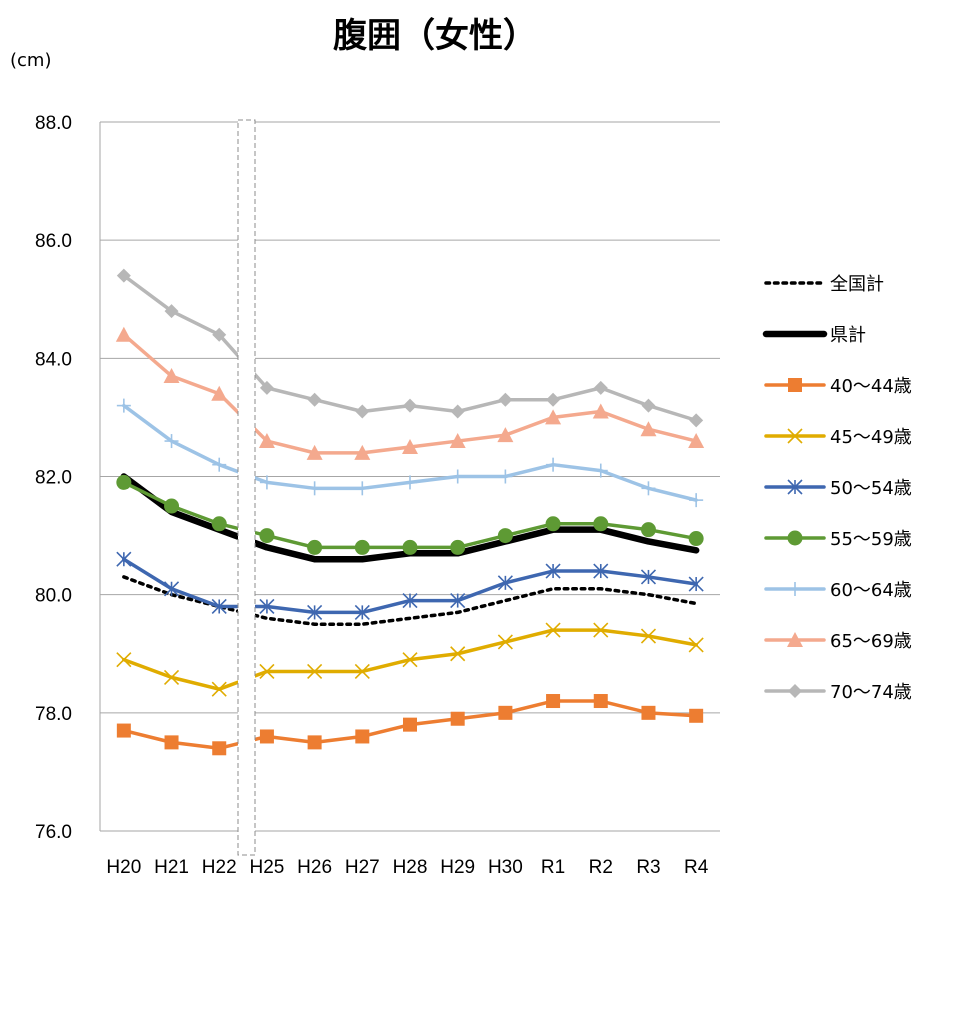 The image size is (960, 1021). I want to click on legend-label: 50～54歳, so click(871, 488).